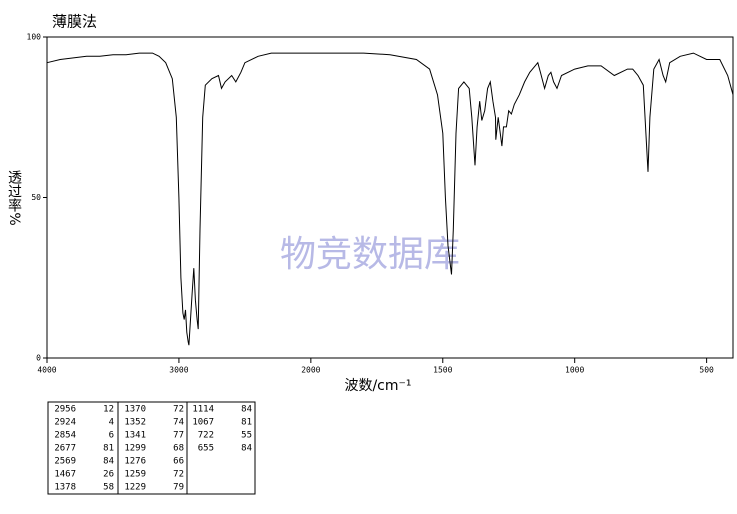  I want to click on table-cell: 66, so click(178, 462).